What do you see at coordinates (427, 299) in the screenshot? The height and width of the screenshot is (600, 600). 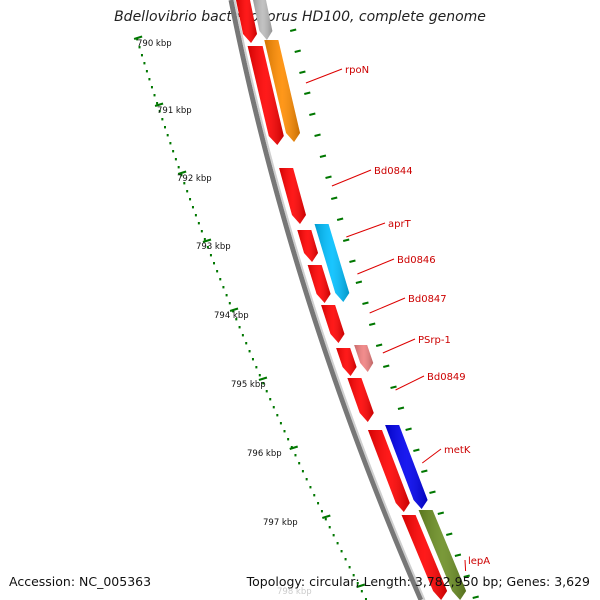 I see `gene-label-Bd0847: Bd0847` at bounding box center [427, 299].